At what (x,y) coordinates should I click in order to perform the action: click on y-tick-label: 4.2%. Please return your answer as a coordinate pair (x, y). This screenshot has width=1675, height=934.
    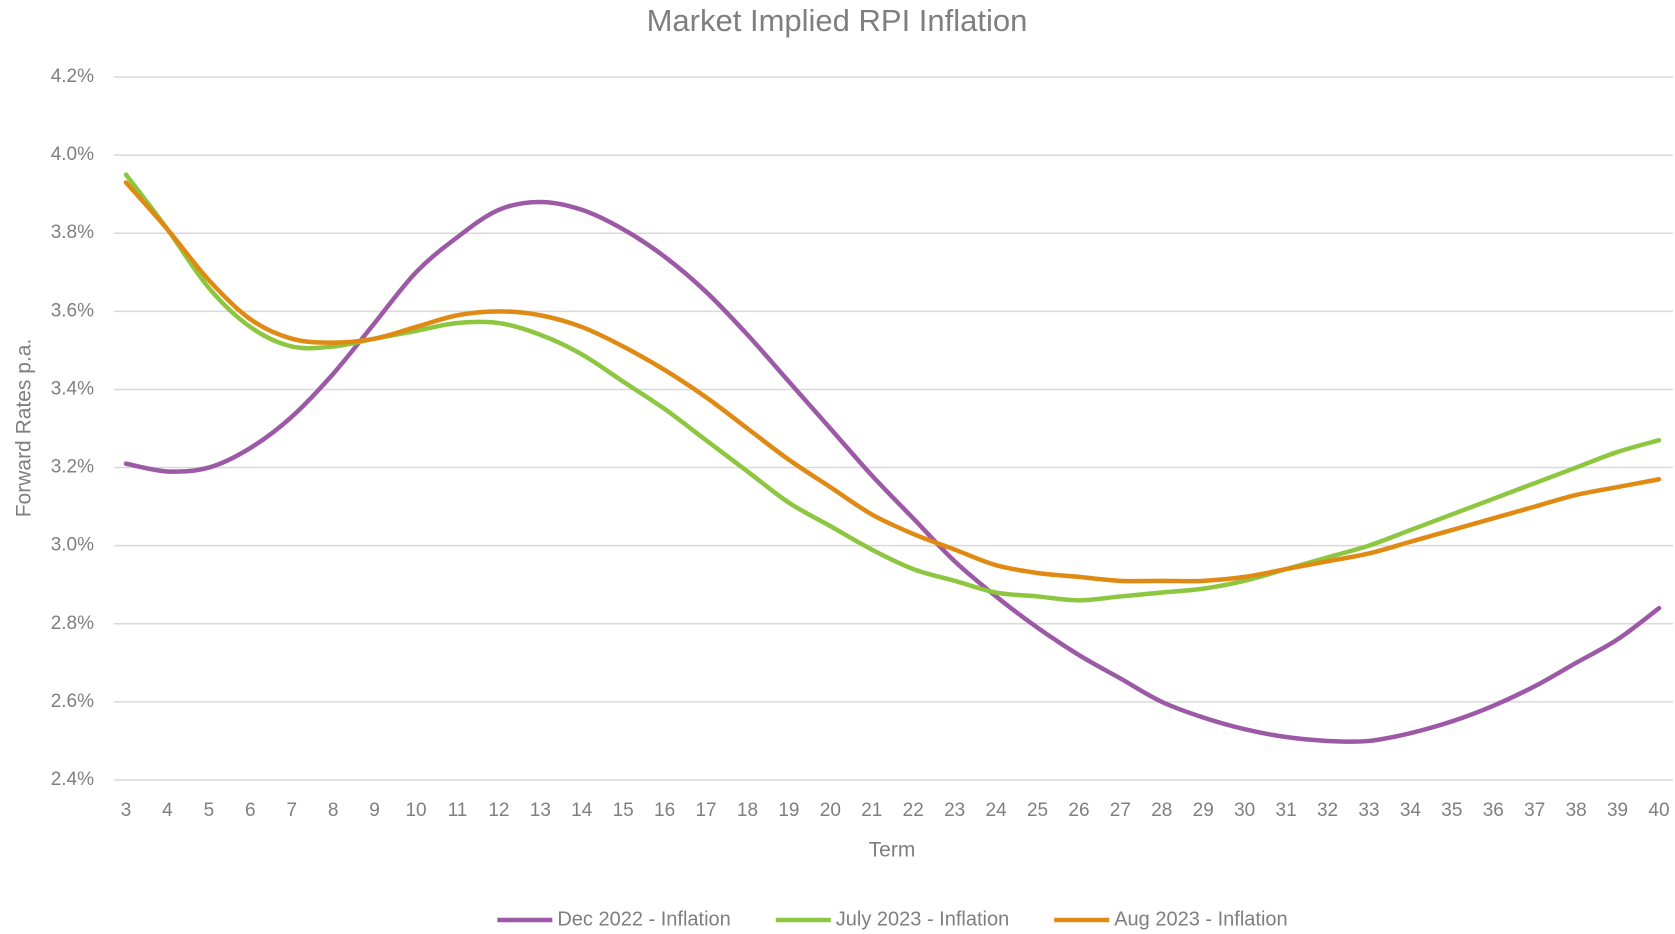
    Looking at the image, I should click on (72, 76).